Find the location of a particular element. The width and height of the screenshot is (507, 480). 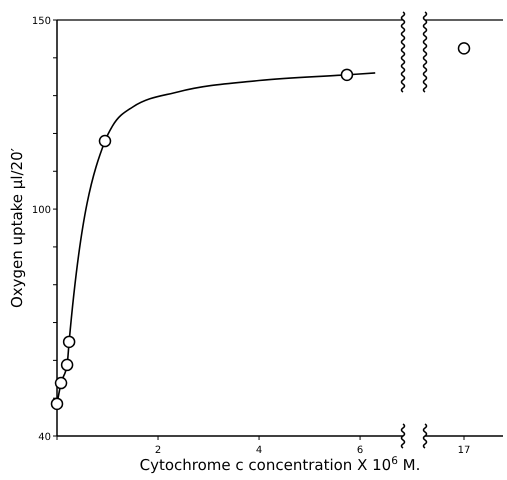

x-tick-label: 17 is located at coordinates (464, 450).